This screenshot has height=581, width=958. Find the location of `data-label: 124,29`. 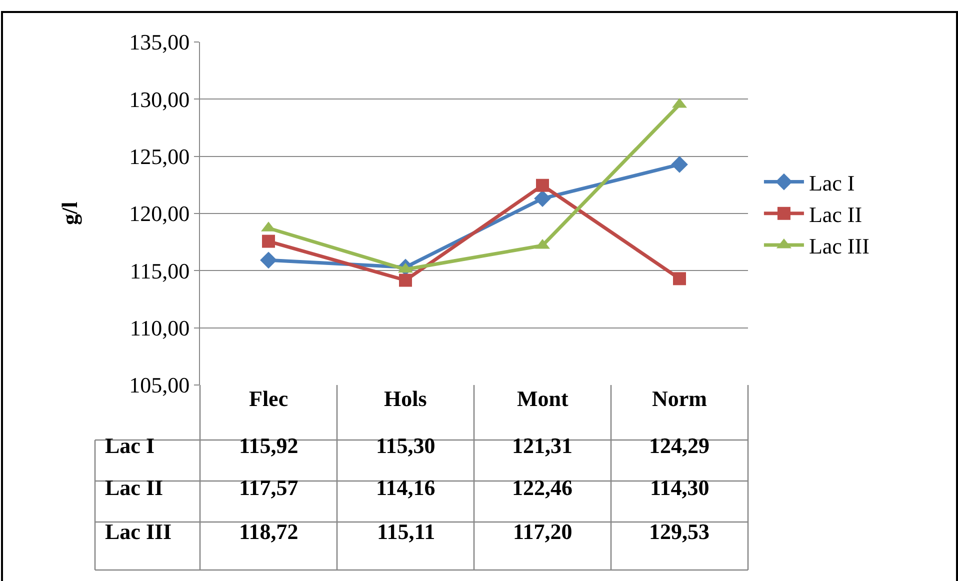

data-label: 124,29 is located at coordinates (679, 445).